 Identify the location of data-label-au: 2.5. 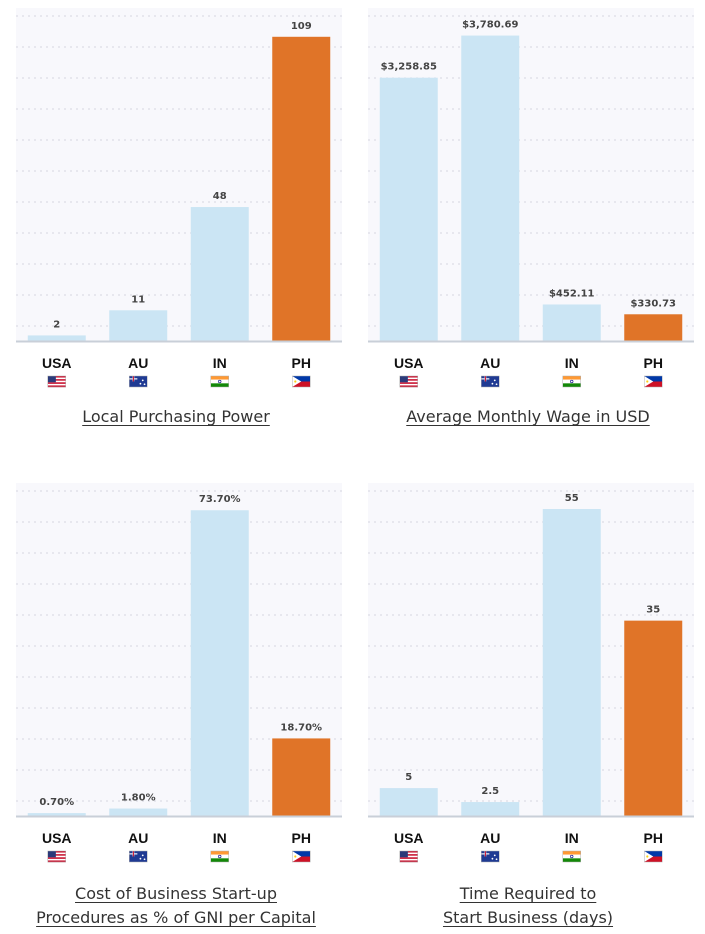
(490, 791).